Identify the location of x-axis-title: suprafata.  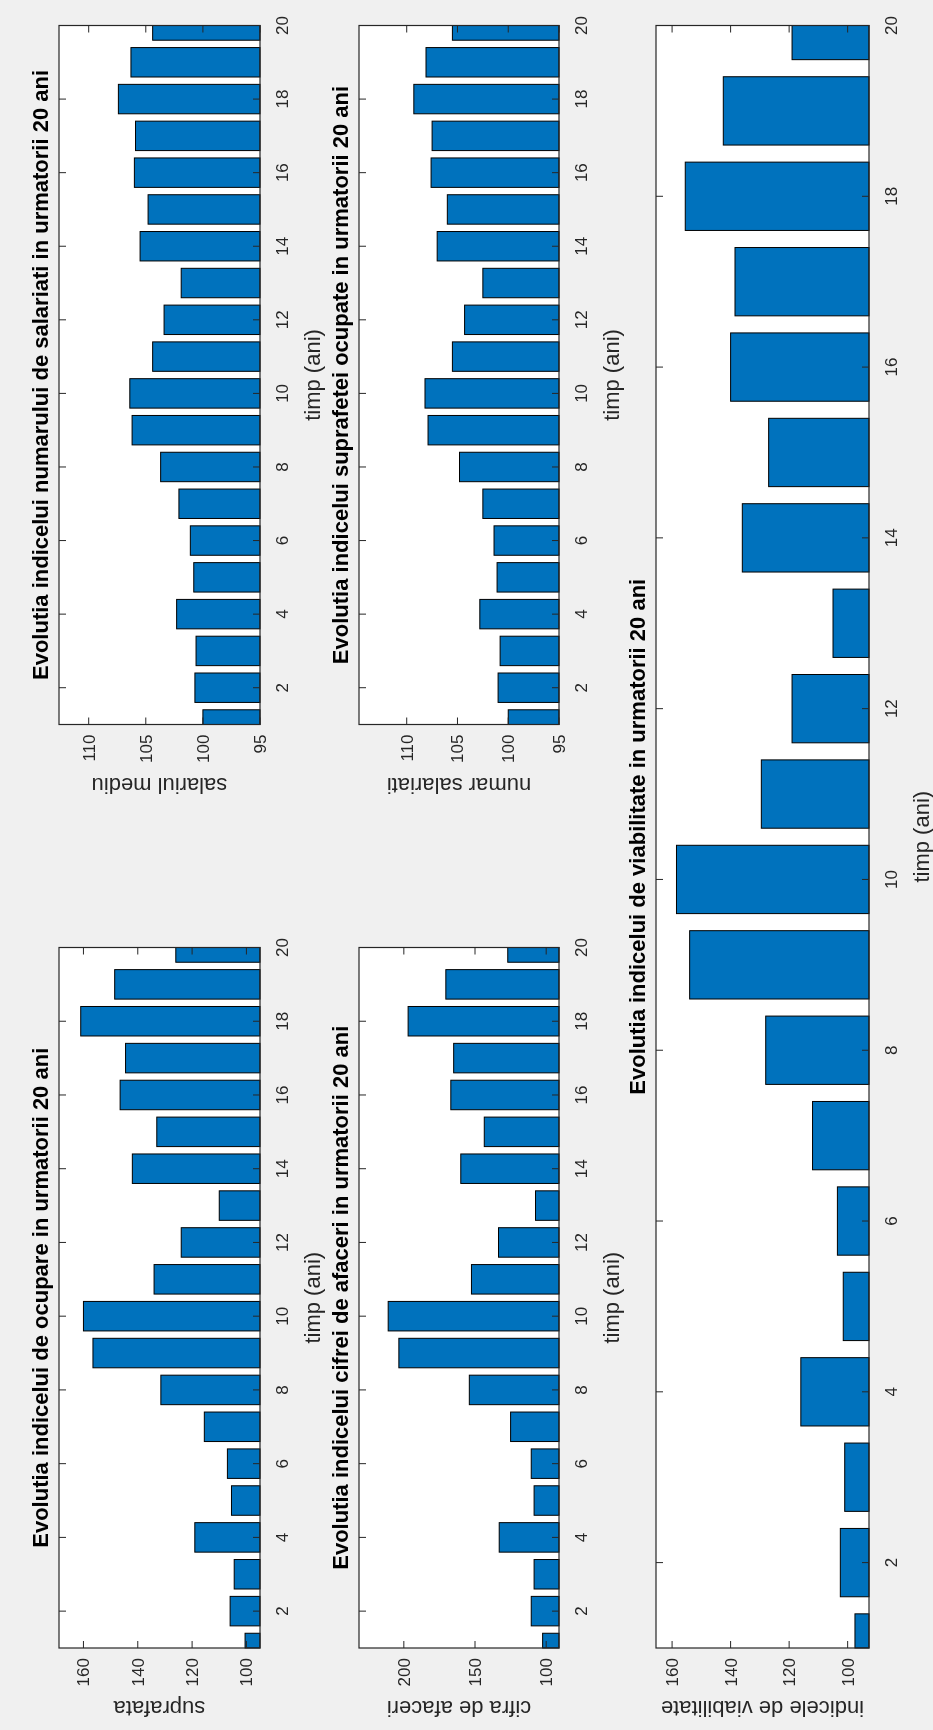
(159, 1709).